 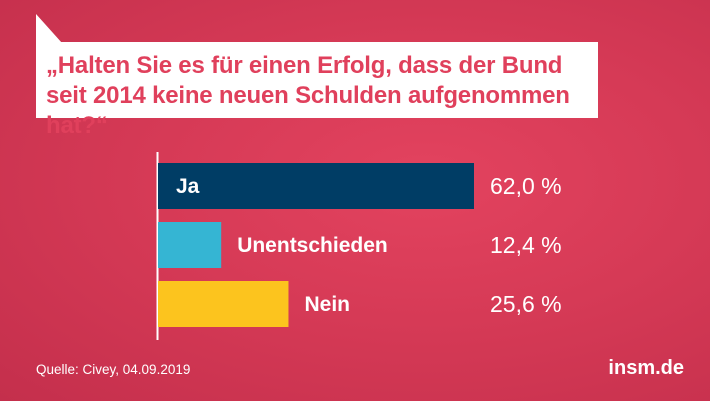 I want to click on bar-label-nein: Nein, so click(x=327, y=304).